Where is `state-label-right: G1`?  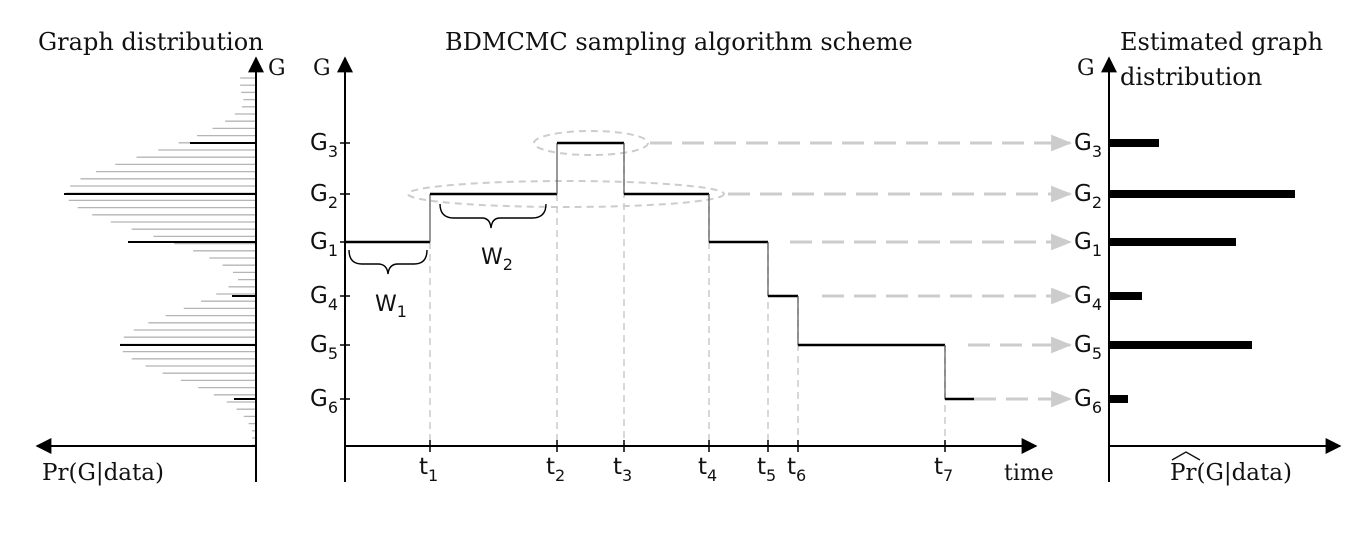 state-label-right: G1 is located at coordinates (1088, 244).